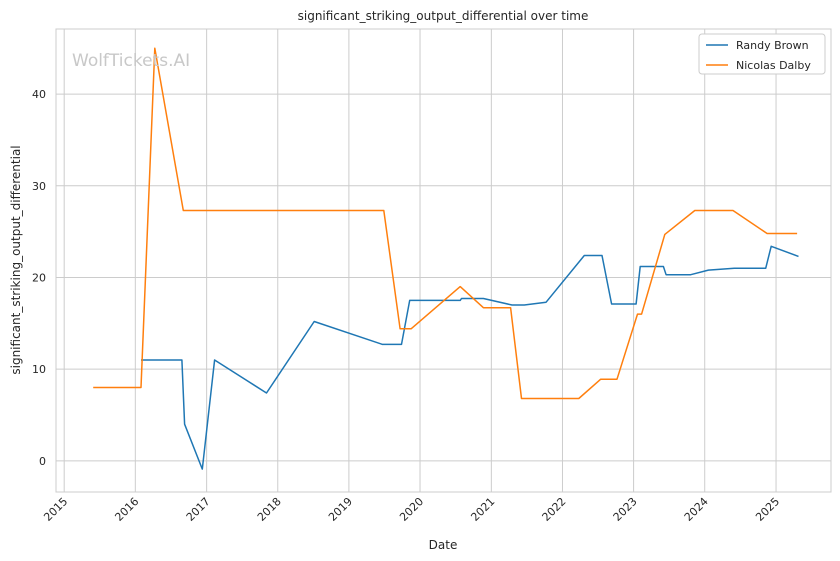 The height and width of the screenshot is (561, 840). I want to click on y-tick-label: 20, so click(39, 277).